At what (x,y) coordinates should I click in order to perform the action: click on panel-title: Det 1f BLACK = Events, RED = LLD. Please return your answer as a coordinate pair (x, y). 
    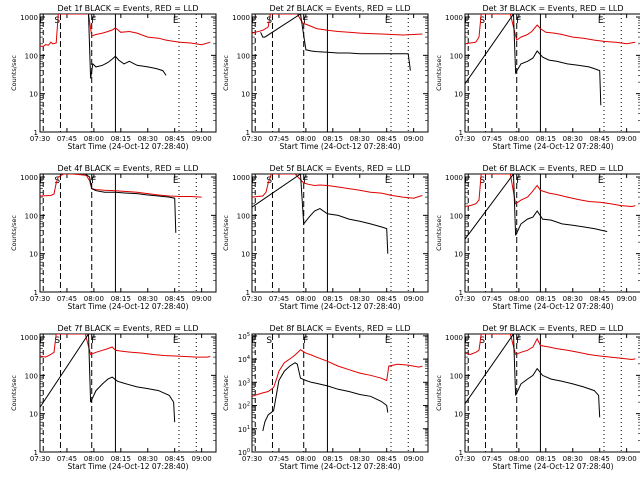
    Looking at the image, I should click on (127, 8).